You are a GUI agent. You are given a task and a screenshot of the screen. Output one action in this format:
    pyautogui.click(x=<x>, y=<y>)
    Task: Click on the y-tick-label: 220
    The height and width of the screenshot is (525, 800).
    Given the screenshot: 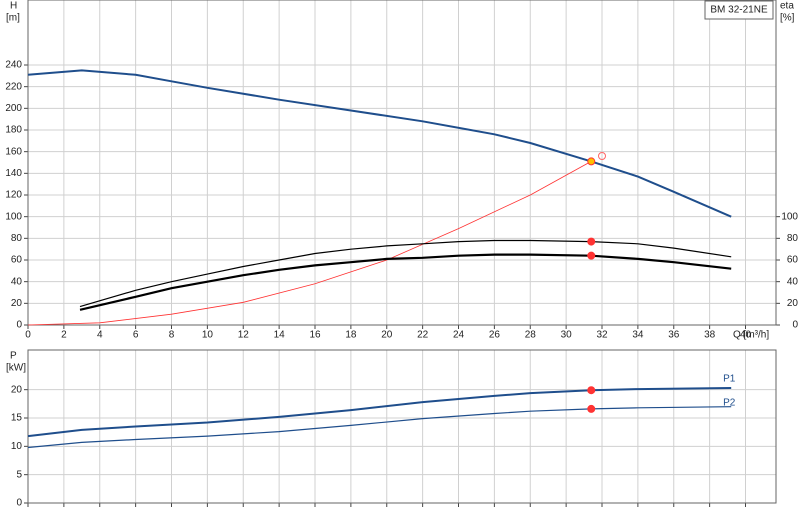 What is the action you would take?
    pyautogui.click(x=13, y=86)
    